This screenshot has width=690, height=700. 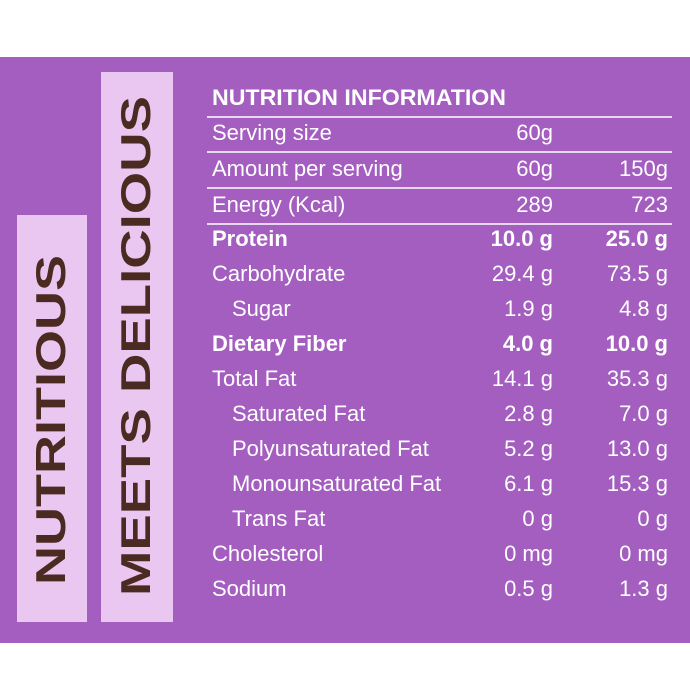 What do you see at coordinates (649, 204) in the screenshot?
I see `row-value: 723` at bounding box center [649, 204].